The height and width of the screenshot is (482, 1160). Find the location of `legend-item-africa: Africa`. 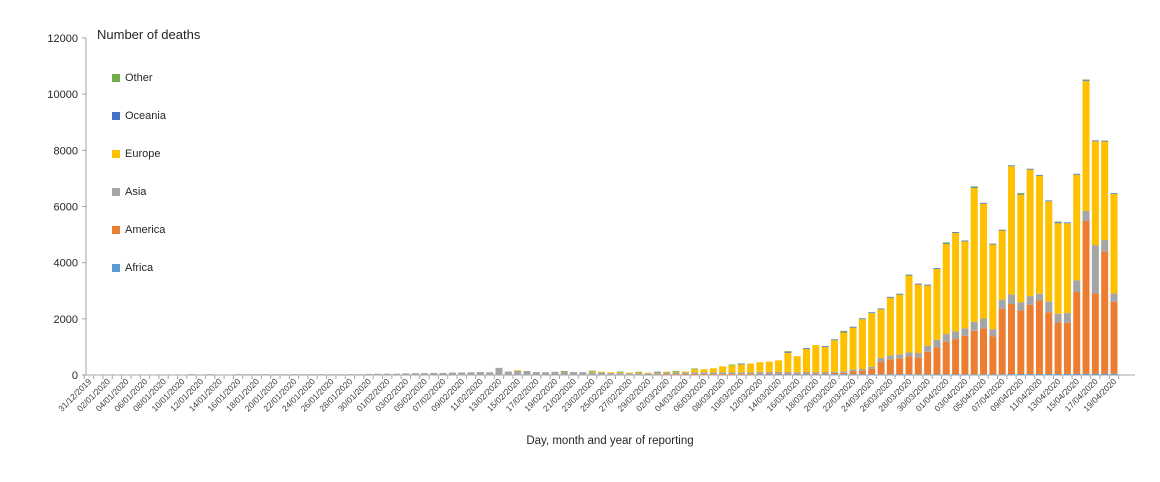

legend-item-africa: Africa is located at coordinates (156, 268).